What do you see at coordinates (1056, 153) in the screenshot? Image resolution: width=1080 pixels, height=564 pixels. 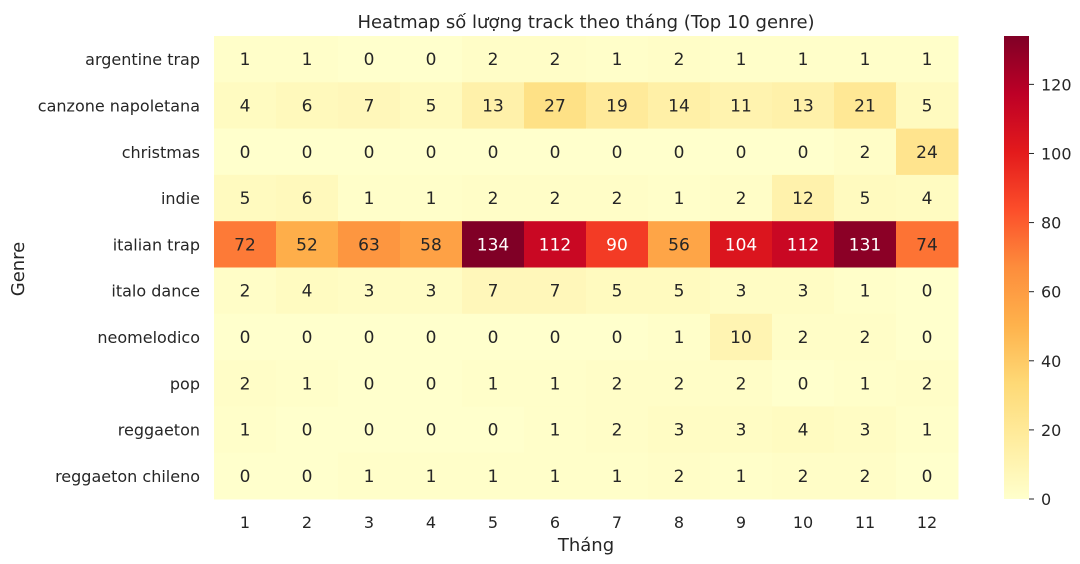 I see `colorbar-tick-label: 100` at bounding box center [1056, 153].